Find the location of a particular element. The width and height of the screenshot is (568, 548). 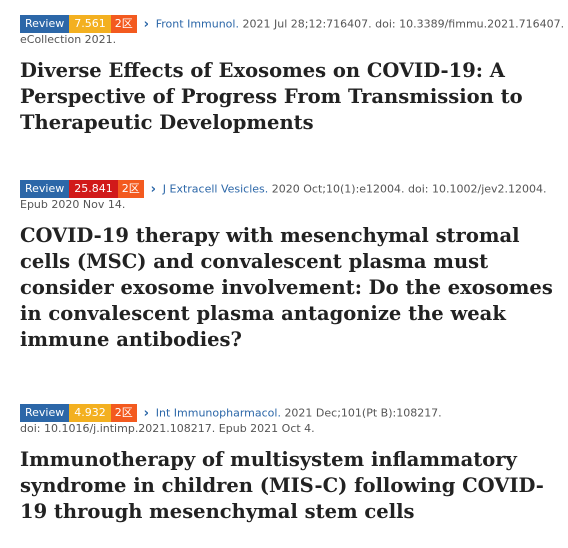

citation-continuation: eCollection 2021. is located at coordinates (68, 39).